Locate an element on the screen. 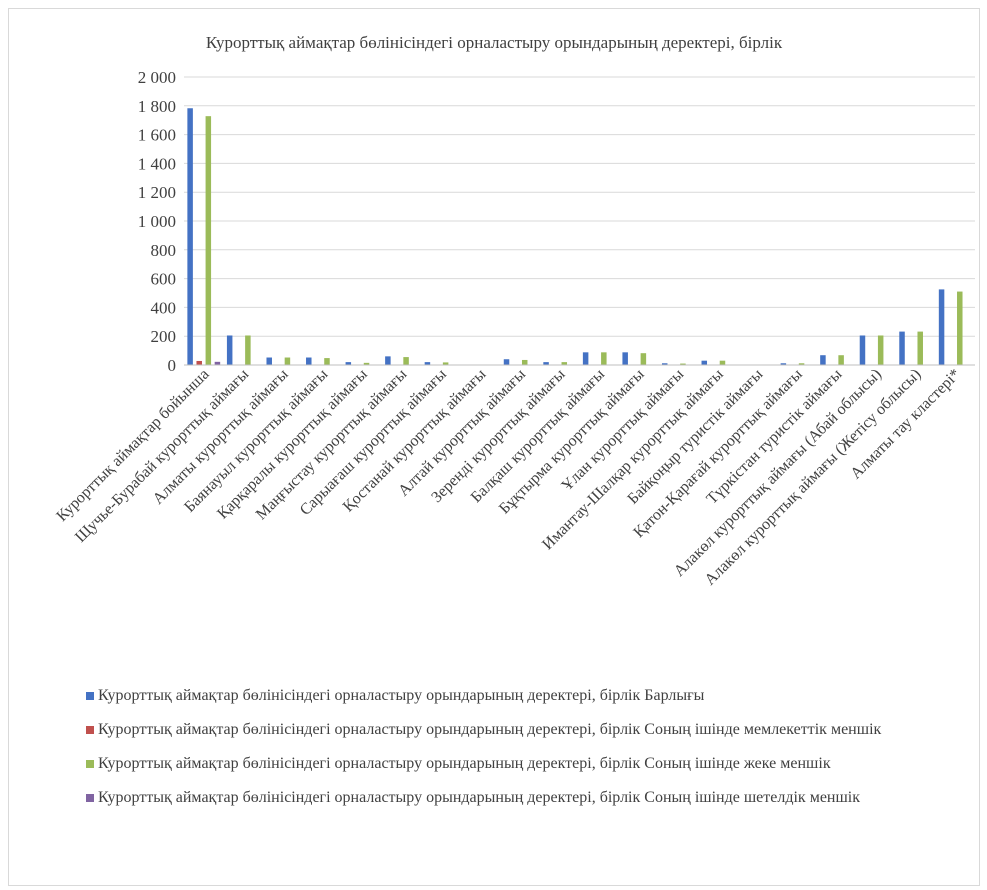 The height and width of the screenshot is (890, 987). y-tick-label: 1 400 is located at coordinates (157, 163).